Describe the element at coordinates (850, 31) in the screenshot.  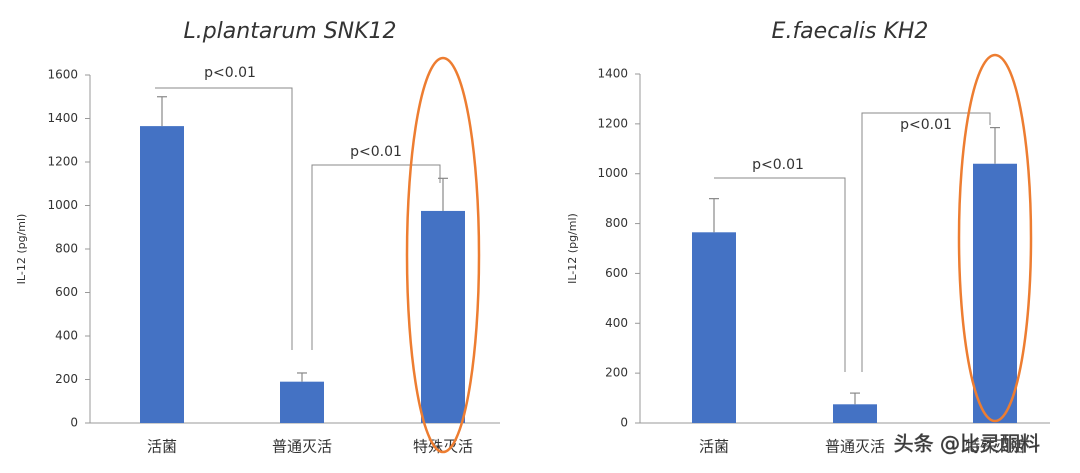
I see `chart-title: E.faecalis KH2` at that location.